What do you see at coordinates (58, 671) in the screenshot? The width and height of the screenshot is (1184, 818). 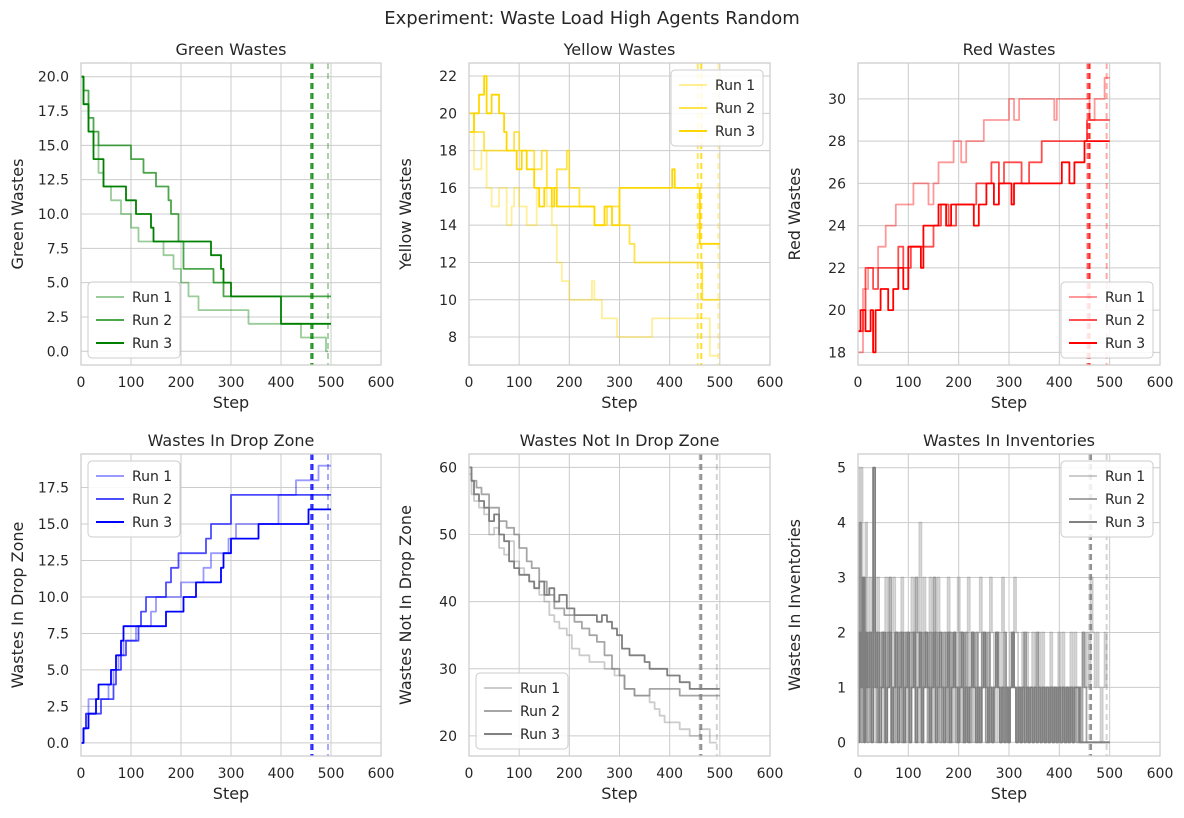 I see `y-tick-label: 5.0` at bounding box center [58, 671].